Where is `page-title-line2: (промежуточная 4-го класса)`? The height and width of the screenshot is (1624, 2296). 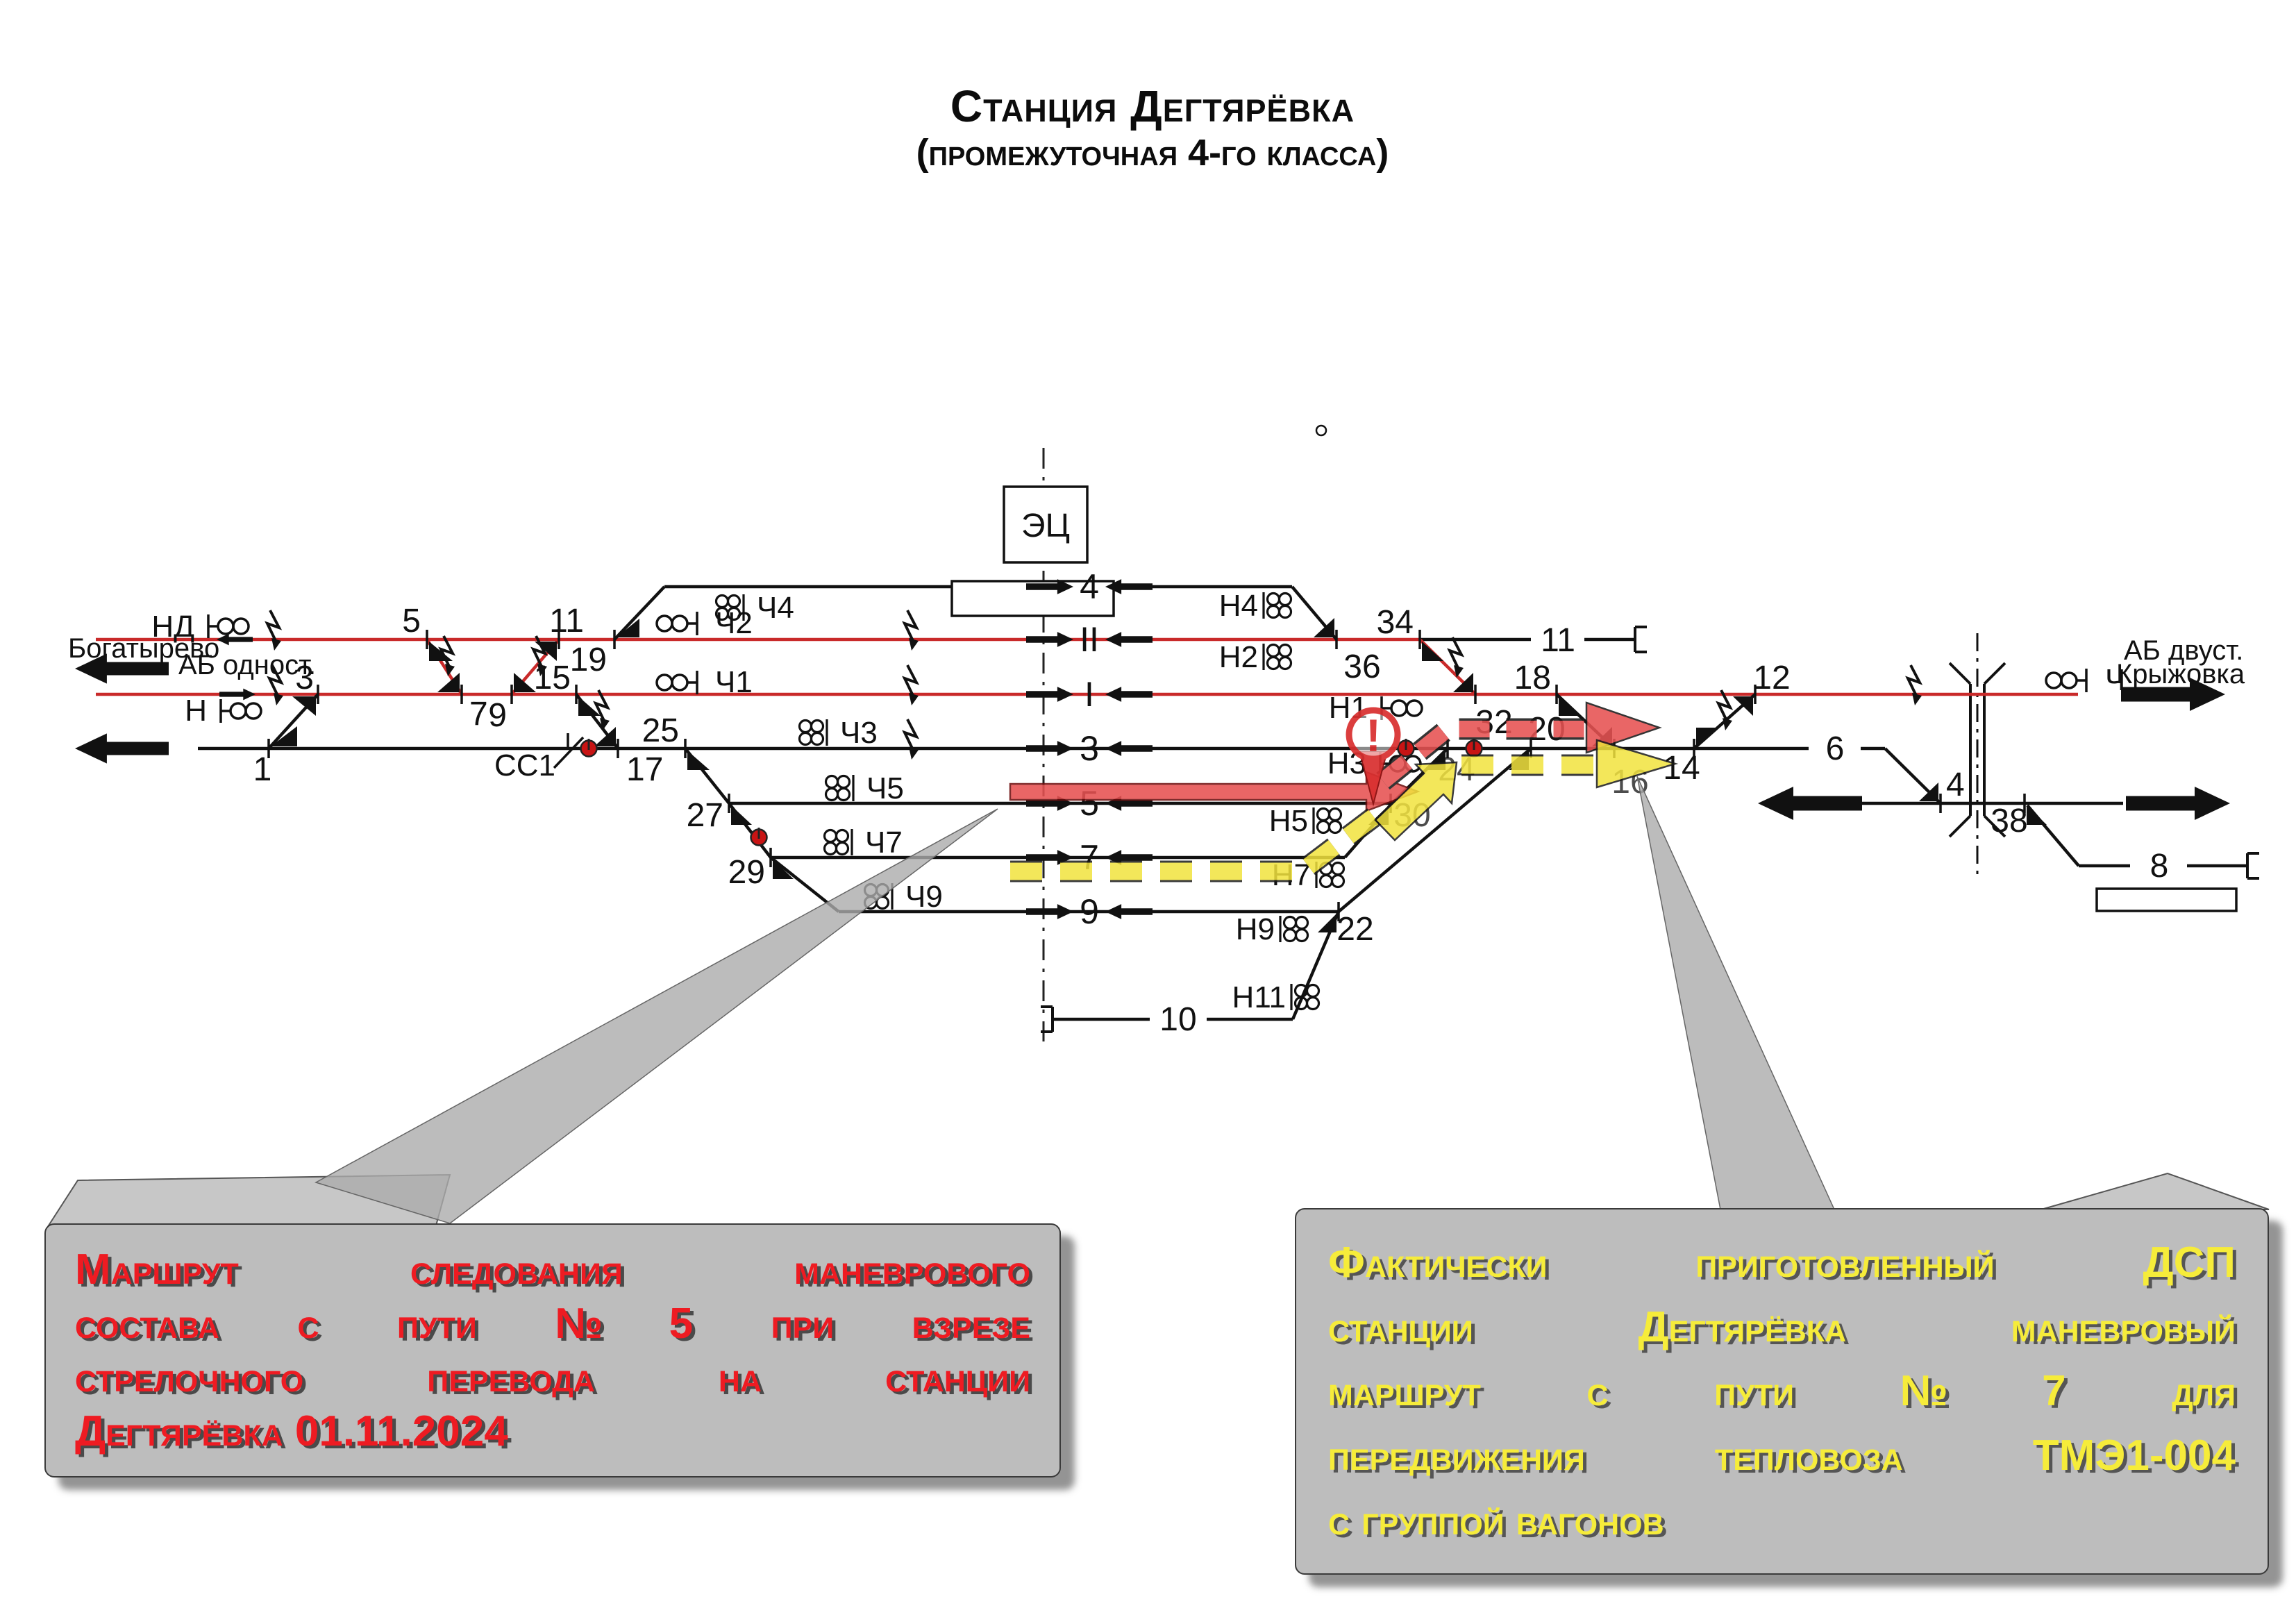
page-title-line2: (промежуточная 4-го класса) is located at coordinates (1152, 152).